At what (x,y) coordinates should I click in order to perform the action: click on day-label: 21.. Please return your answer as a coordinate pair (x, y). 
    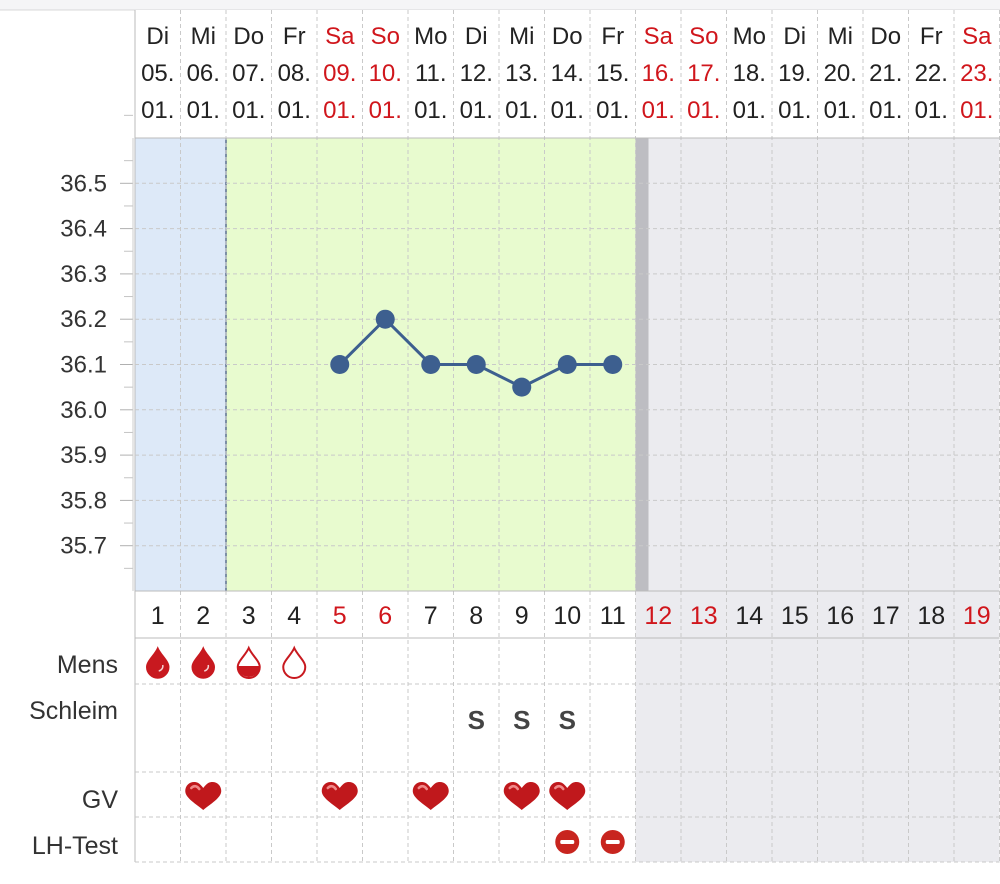
    Looking at the image, I should click on (885, 73).